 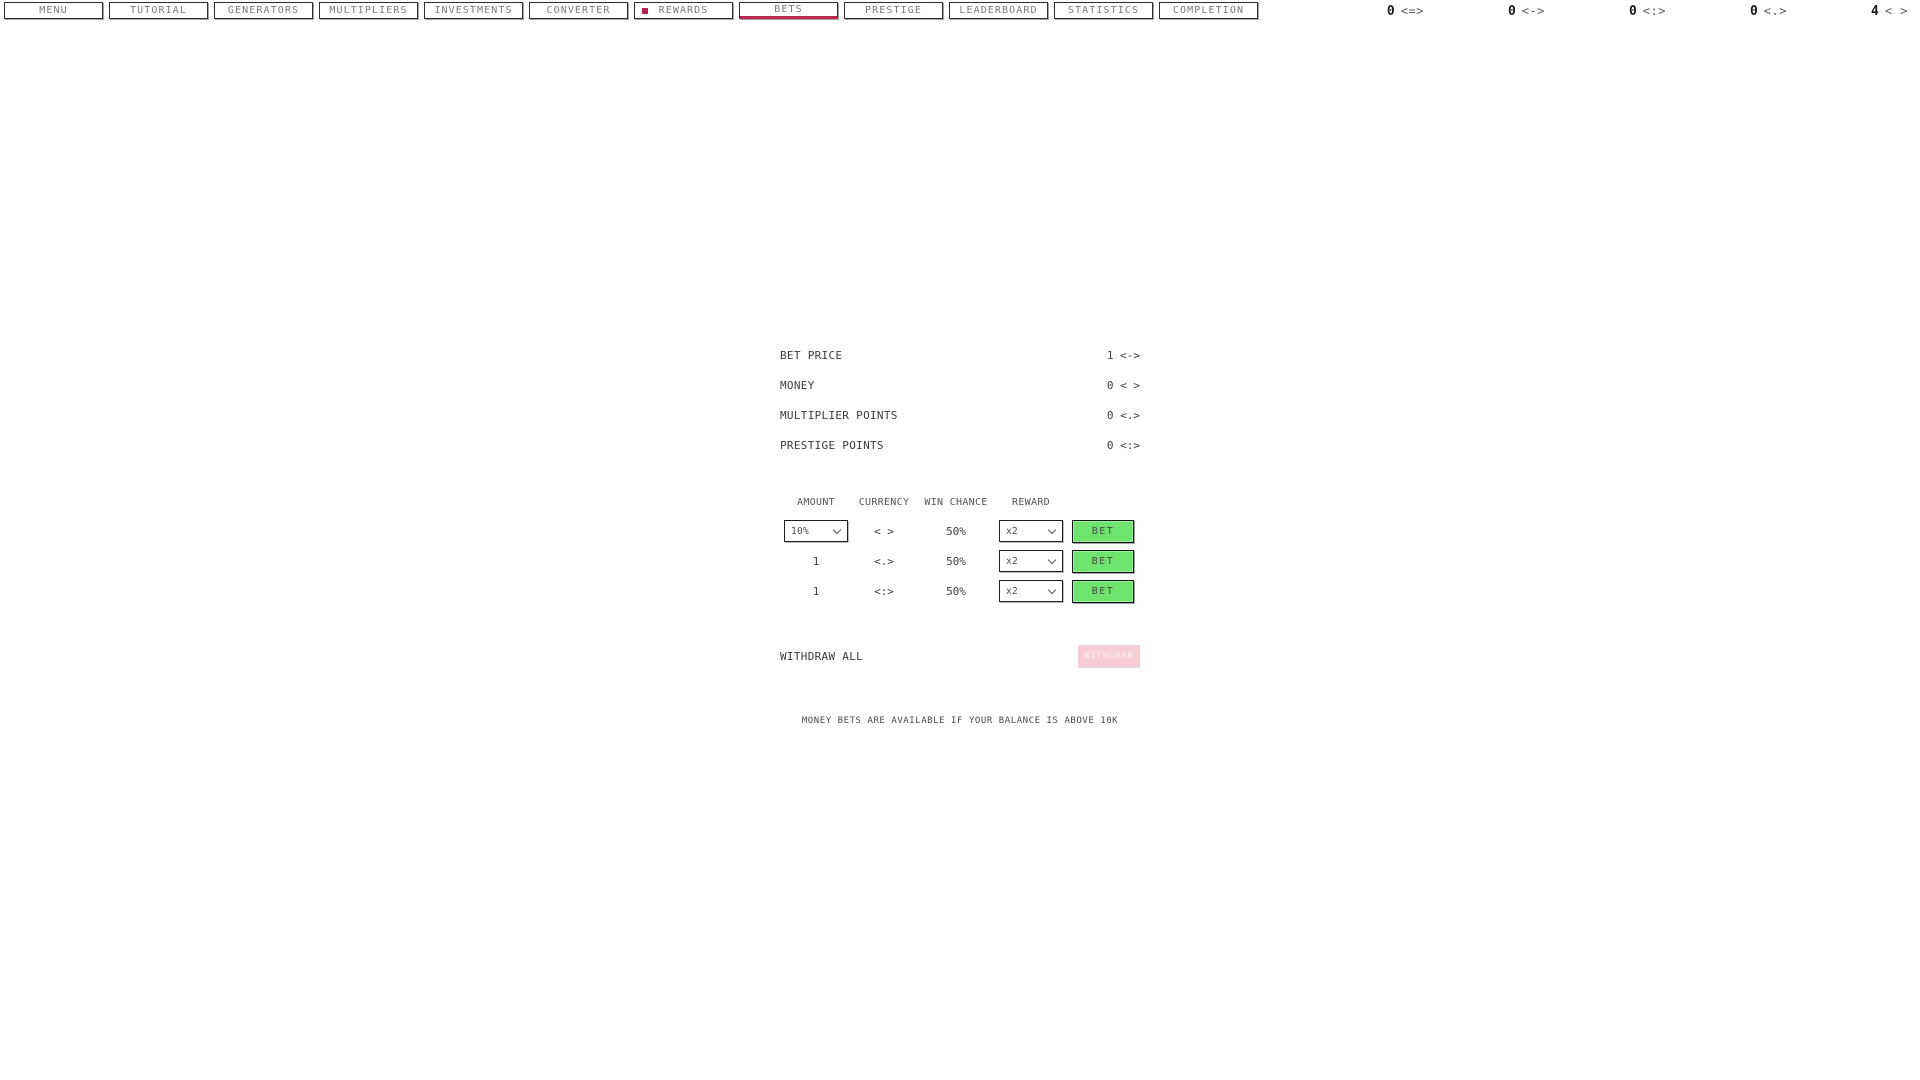 I want to click on counter-blank-currency: 4 < >, so click(x=1889, y=11).